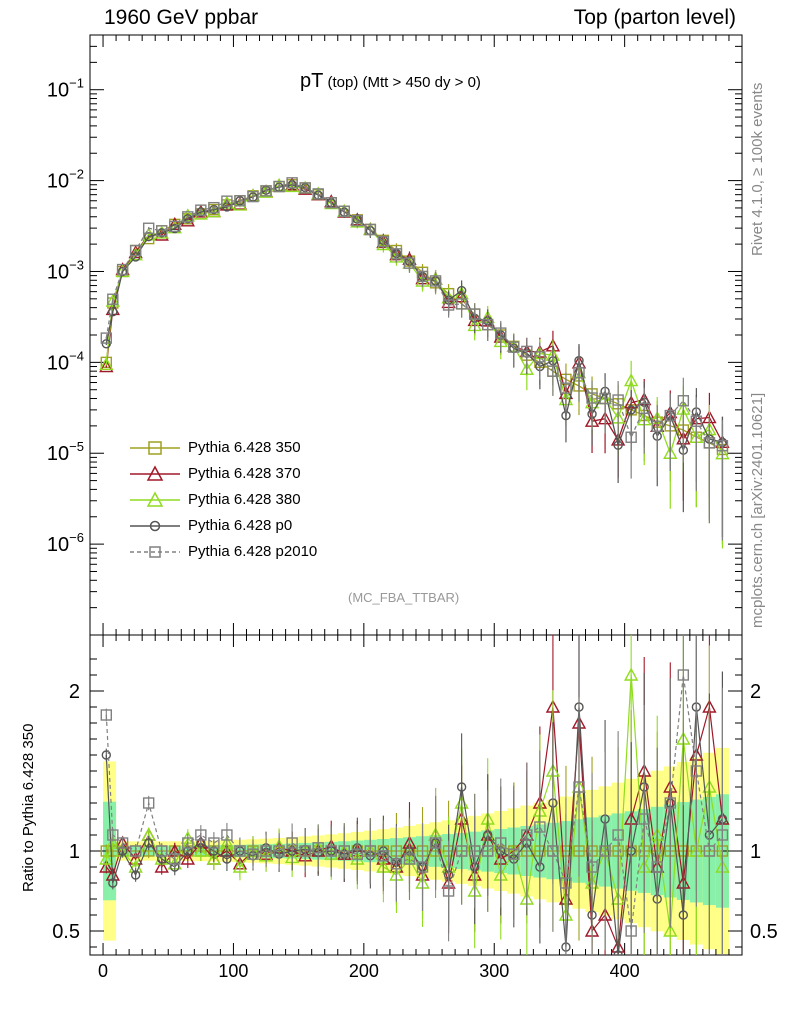 Image resolution: width=786 pixels, height=1024 pixels. I want to click on title-cut: (Mtt > 450 dy > 0), so click(419, 82).